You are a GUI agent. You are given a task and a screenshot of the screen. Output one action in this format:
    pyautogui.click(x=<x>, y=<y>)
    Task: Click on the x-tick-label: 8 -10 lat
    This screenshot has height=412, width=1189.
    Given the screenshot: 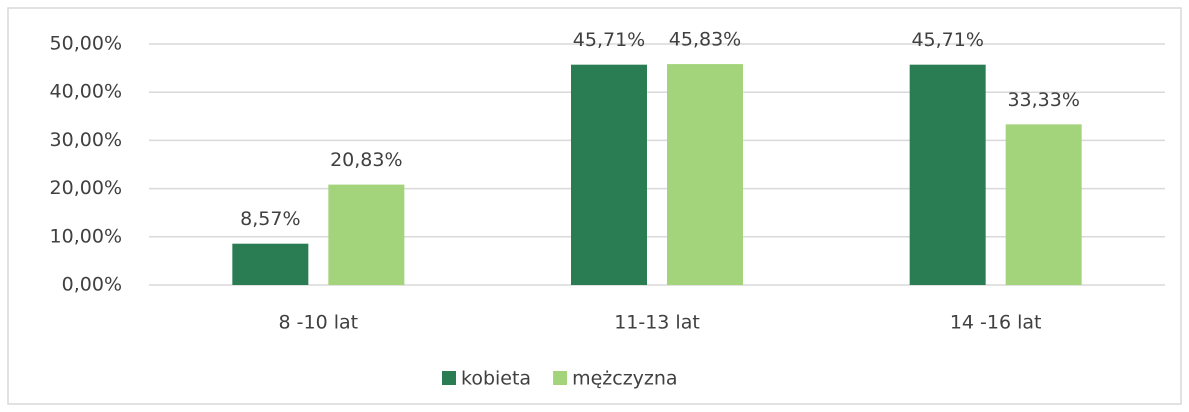 What is the action you would take?
    pyautogui.click(x=319, y=323)
    